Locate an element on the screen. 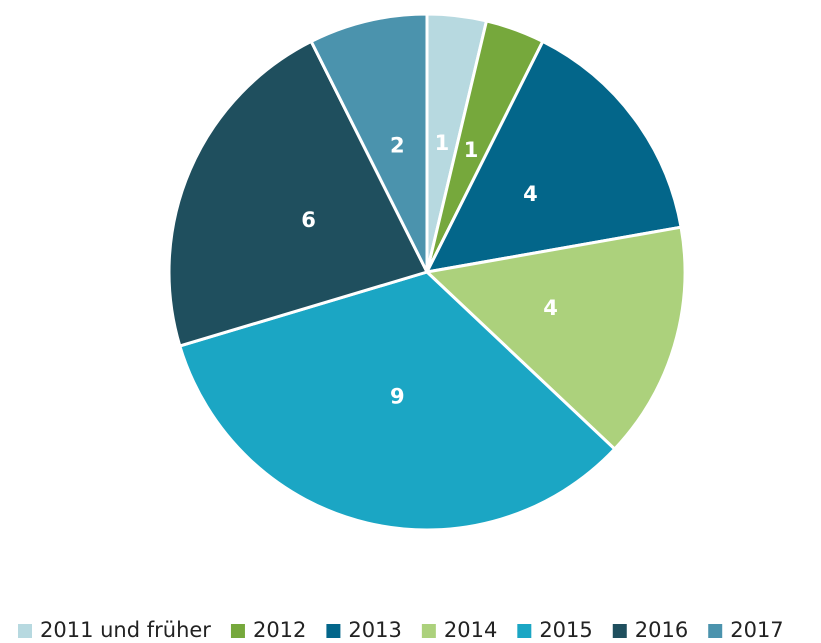 This screenshot has height=643, width=821. legend-label: 2017 is located at coordinates (756, 630).